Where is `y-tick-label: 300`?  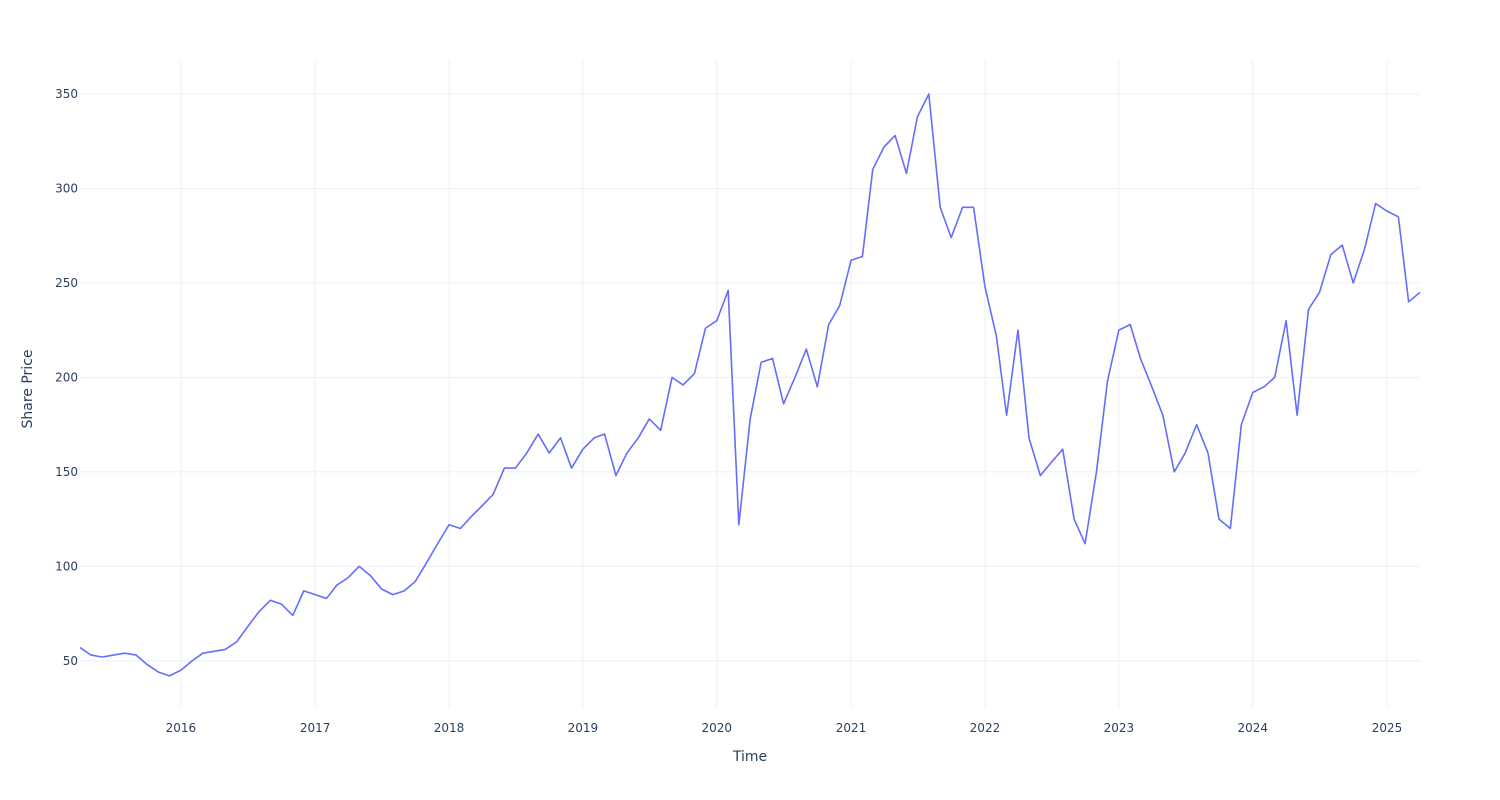
y-tick-label: 300 is located at coordinates (66, 188).